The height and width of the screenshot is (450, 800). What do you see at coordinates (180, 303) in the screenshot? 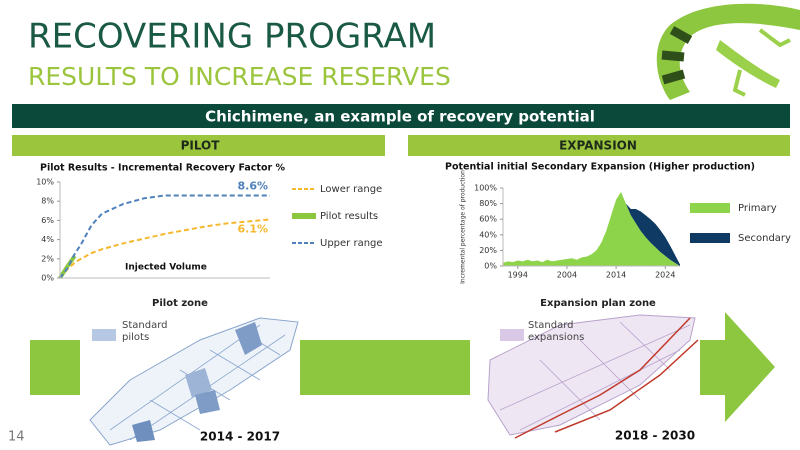
I see `zone-title: Pilot zone` at bounding box center [180, 303].